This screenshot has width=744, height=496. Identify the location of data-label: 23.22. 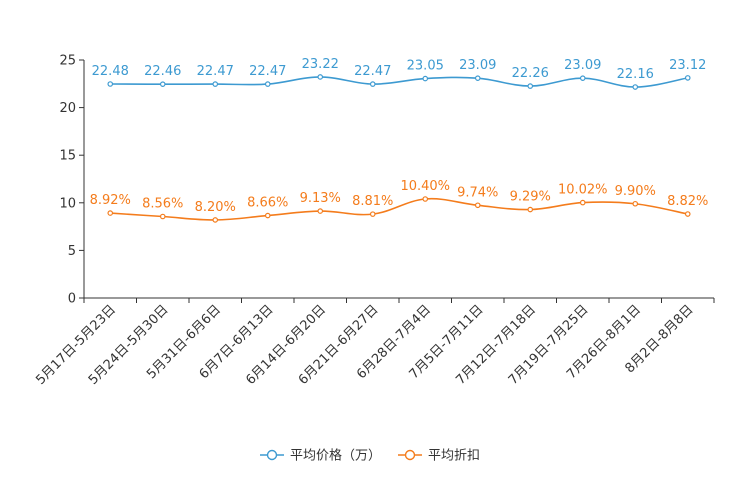
(320, 64).